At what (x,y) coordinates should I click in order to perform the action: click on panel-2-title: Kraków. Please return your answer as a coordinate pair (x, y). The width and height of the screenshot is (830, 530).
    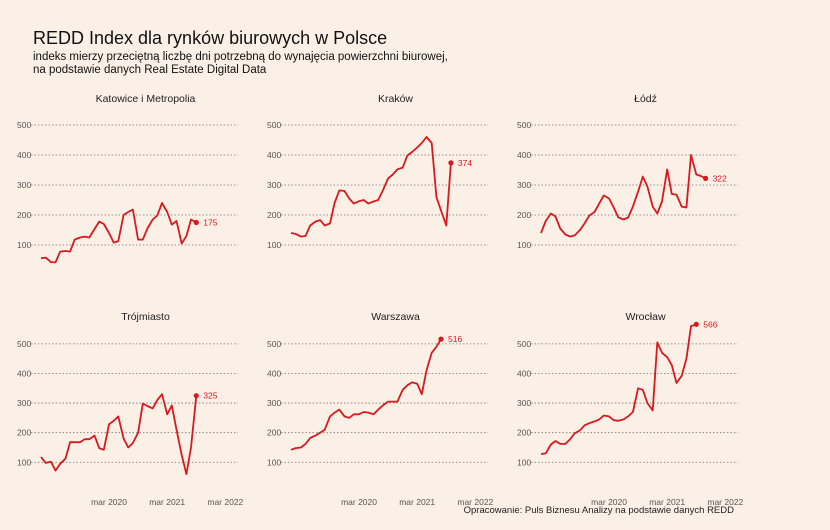
    Looking at the image, I should click on (395, 99).